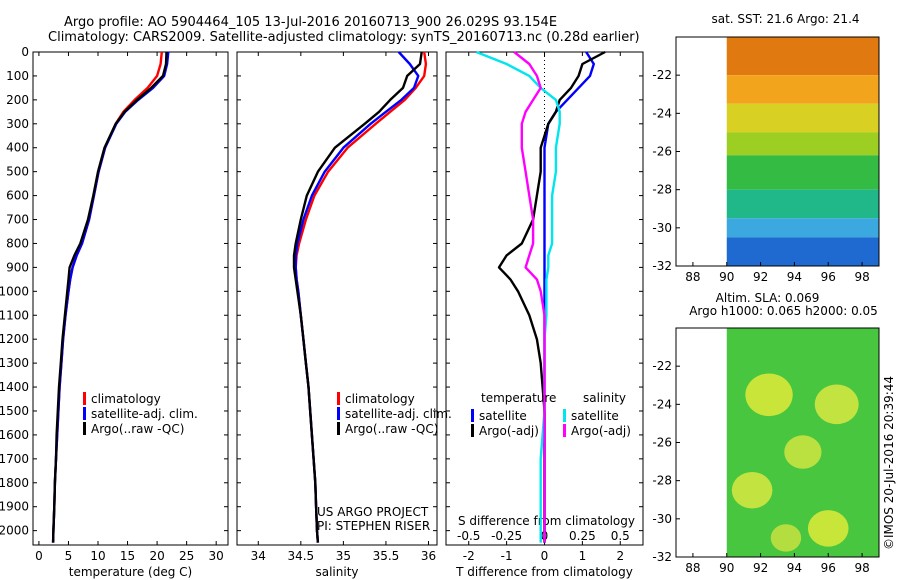 The width and height of the screenshot is (900, 580). What do you see at coordinates (373, 512) in the screenshot?
I see `project-label: US ARGO PROJECT` at bounding box center [373, 512].